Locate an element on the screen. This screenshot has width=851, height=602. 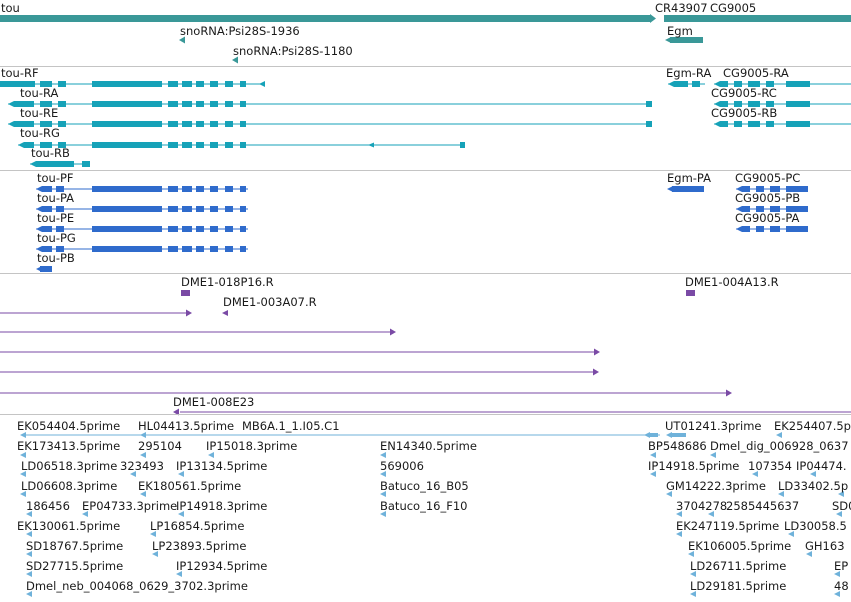
feature-label: IP13134.5prime is located at coordinates (222, 466).